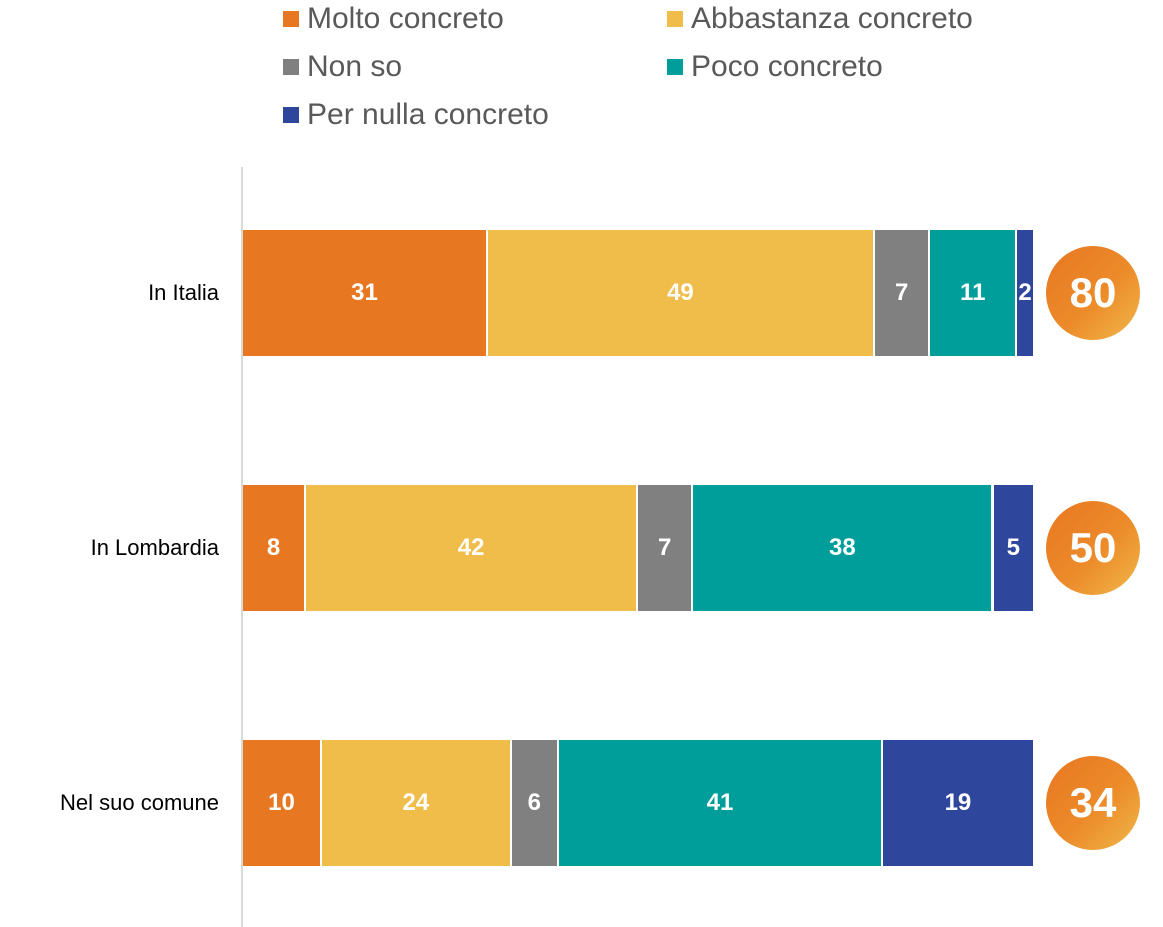 The height and width of the screenshot is (927, 1163). I want to click on bar-segment: 38, so click(843, 548).